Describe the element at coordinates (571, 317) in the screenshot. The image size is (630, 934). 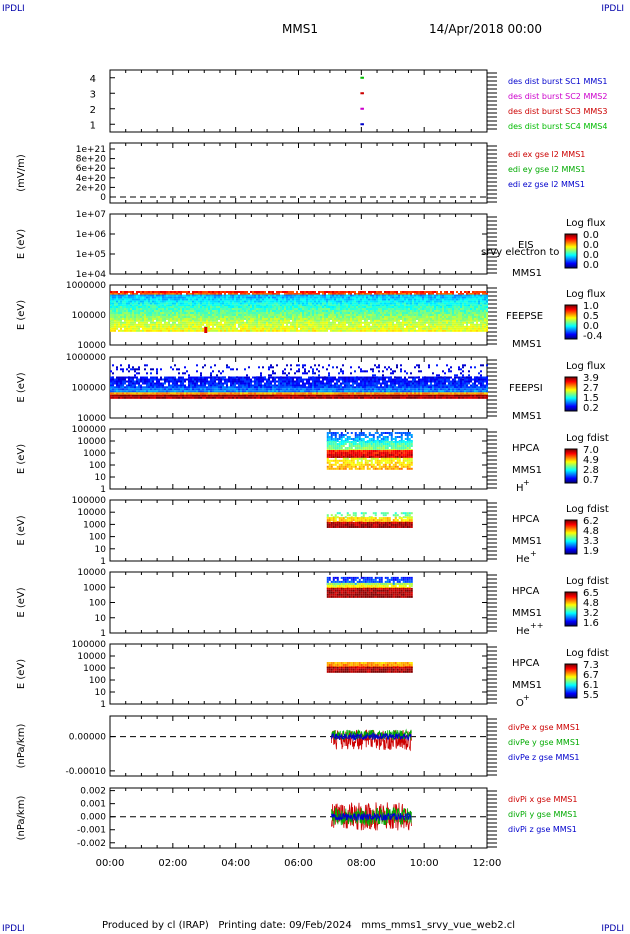
I see `panel-feepse-colorbar-cell` at that location.